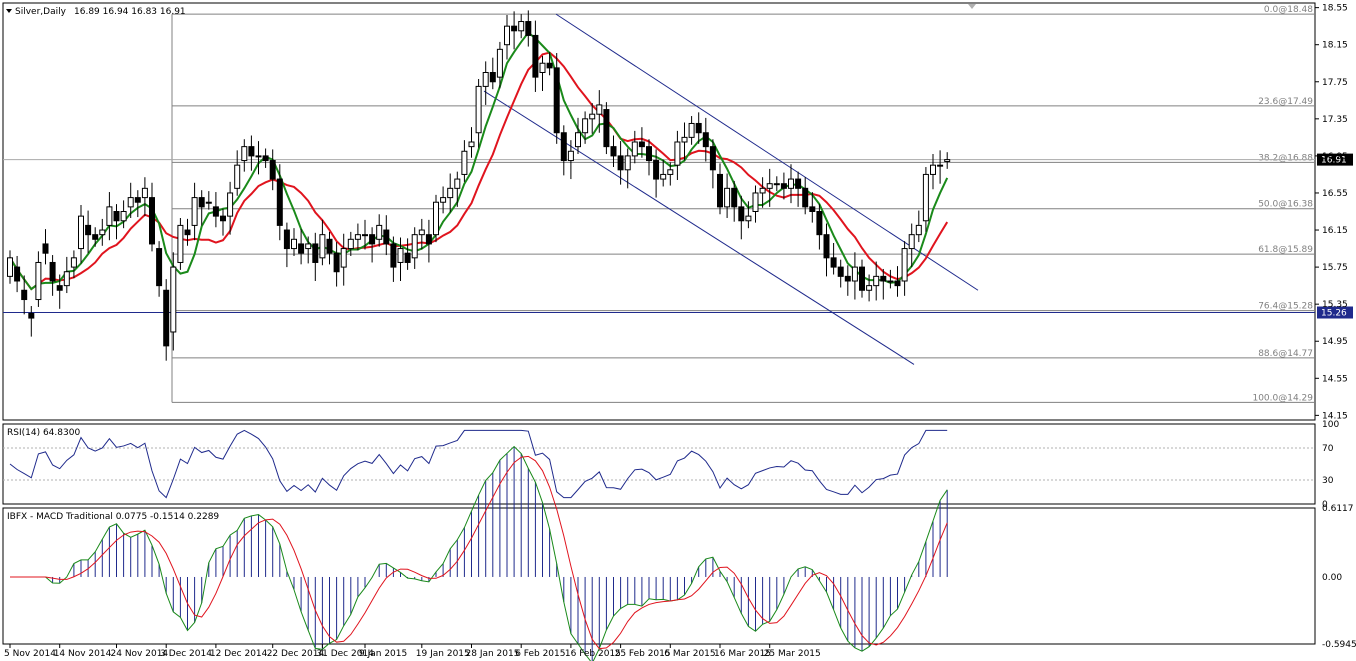 Image resolution: width=1356 pixels, height=661 pixels. What do you see at coordinates (1330, 425) in the screenshot?
I see `rsi-tick-label-0: 100` at bounding box center [1330, 425].